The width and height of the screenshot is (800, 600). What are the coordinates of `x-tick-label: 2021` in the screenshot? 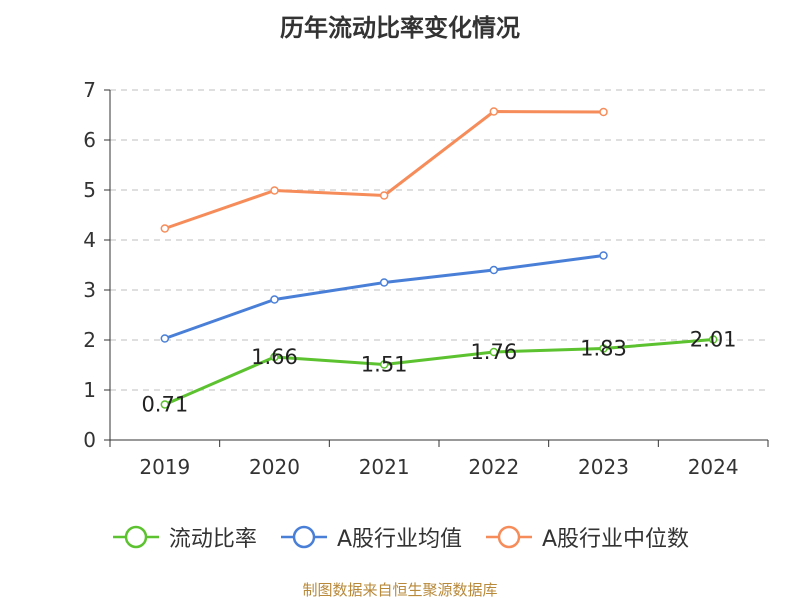 It's located at (384, 467).